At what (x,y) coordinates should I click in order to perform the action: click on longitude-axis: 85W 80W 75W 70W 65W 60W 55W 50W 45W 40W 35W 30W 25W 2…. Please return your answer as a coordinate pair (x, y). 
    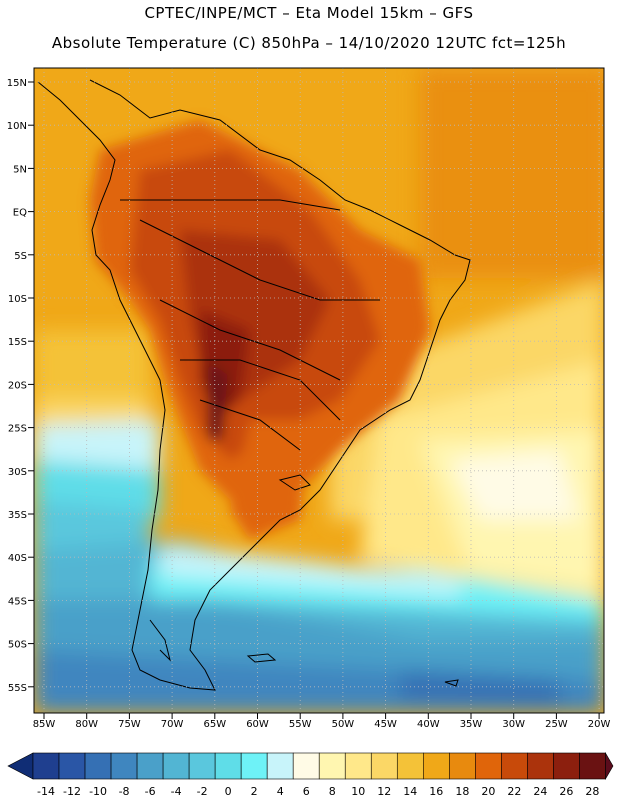
    Looking at the image, I should click on (322, 721).